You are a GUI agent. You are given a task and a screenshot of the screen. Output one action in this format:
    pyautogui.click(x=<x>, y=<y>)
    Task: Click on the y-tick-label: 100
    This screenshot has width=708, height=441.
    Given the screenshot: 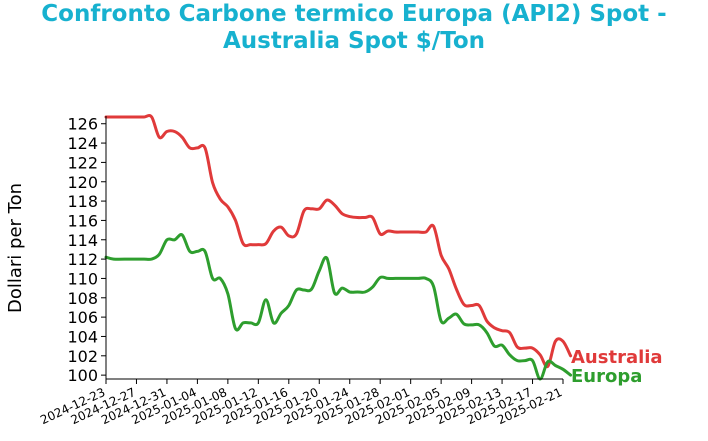 What is the action you would take?
    pyautogui.click(x=82, y=375)
    